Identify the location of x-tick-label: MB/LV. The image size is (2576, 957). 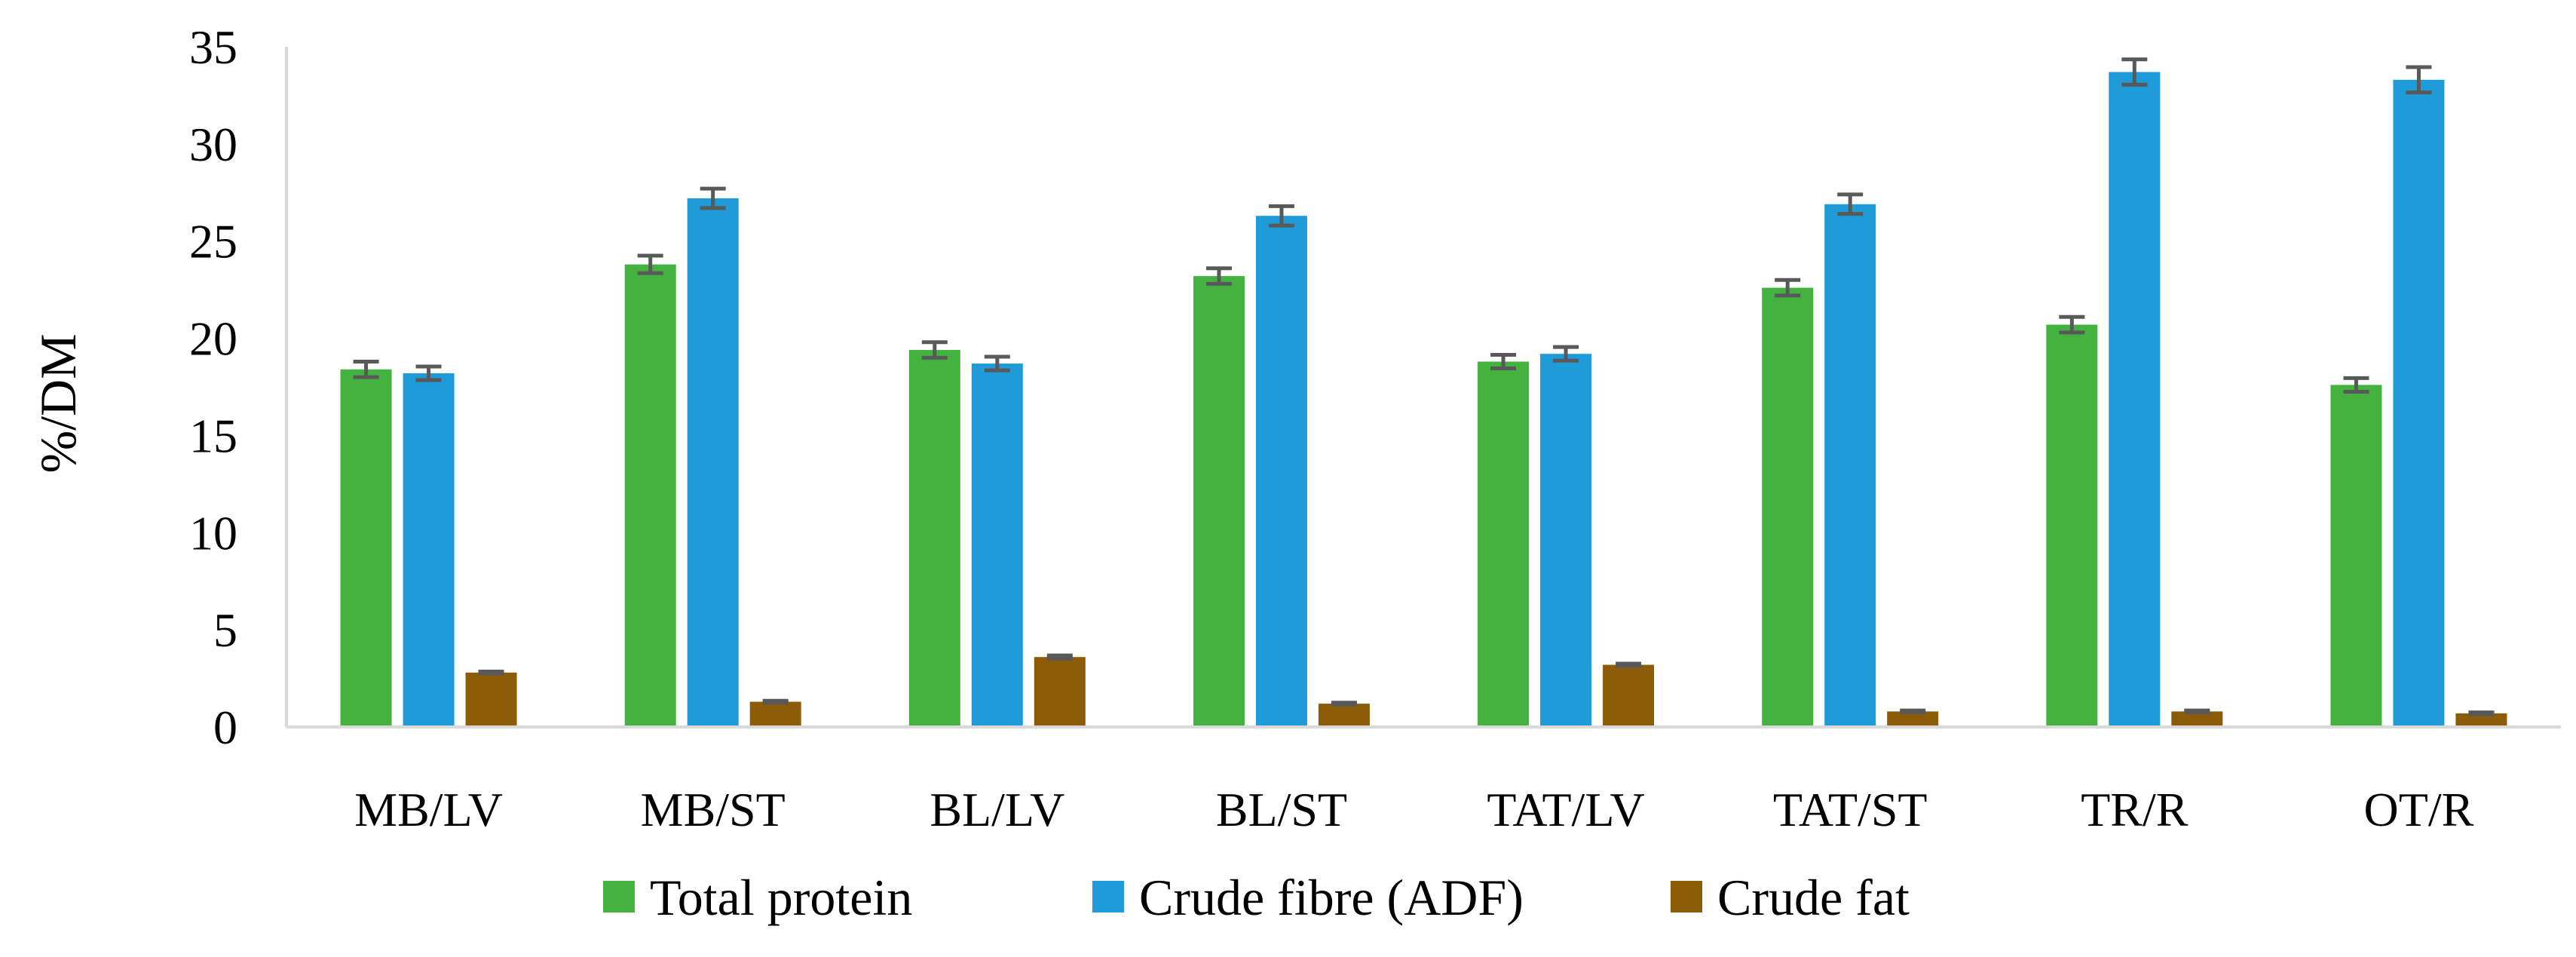
(428, 809).